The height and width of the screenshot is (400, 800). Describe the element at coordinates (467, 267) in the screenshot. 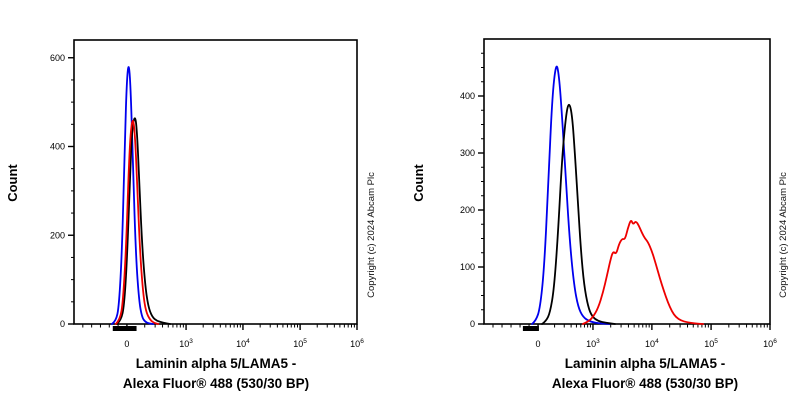

I see `y-tick-label: 100` at that location.